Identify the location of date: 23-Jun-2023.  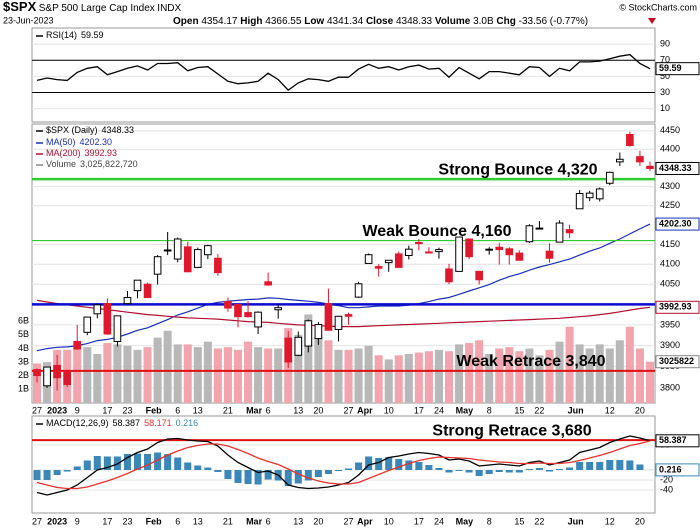
(28, 20).